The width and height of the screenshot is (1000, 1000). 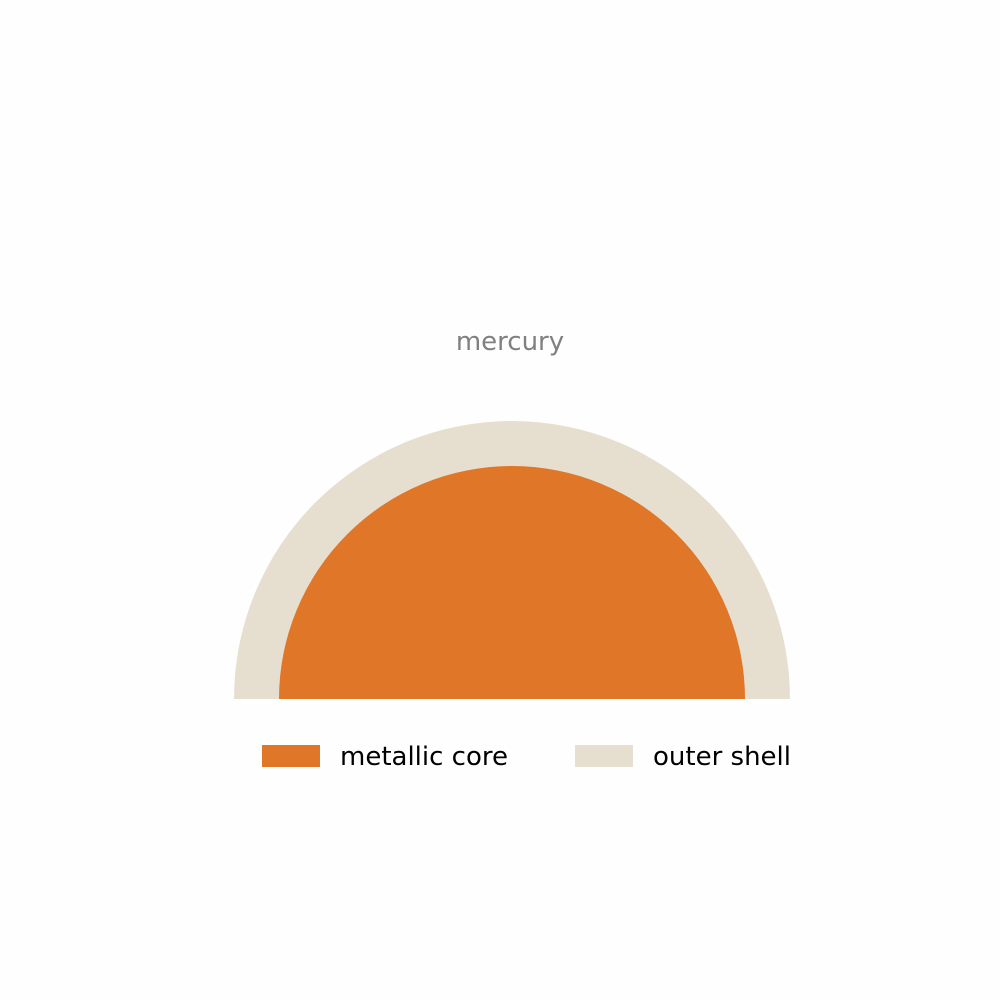 I want to click on legend-label-metallic-core: metallic core, so click(x=424, y=757).